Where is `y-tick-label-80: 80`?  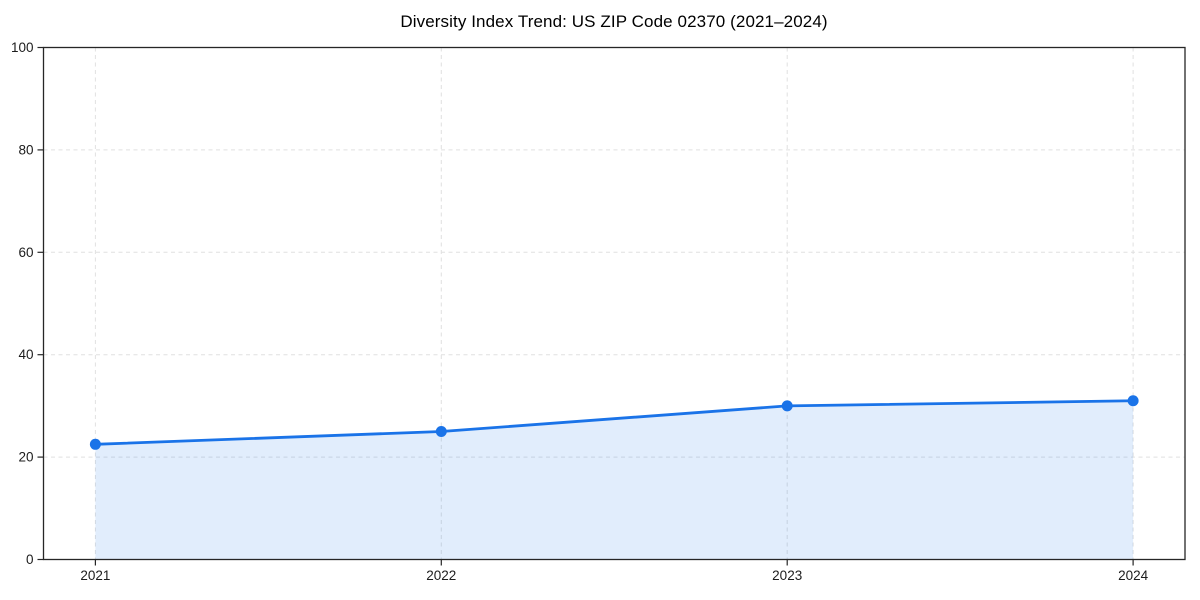 y-tick-label-80: 80 is located at coordinates (25, 149).